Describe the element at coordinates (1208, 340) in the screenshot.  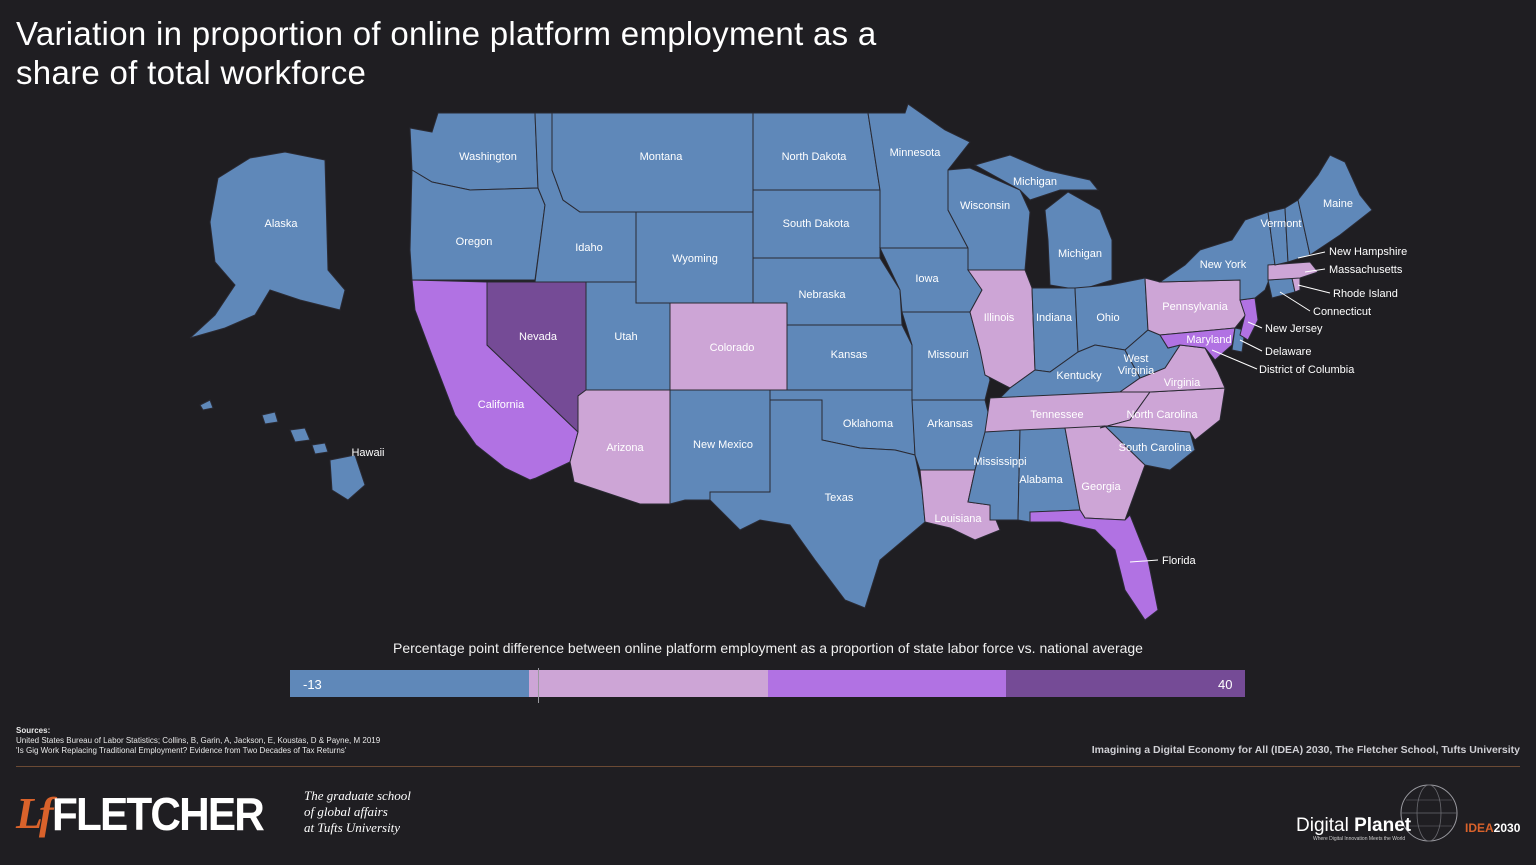
I see `state-label-maryland: Maryland` at that location.